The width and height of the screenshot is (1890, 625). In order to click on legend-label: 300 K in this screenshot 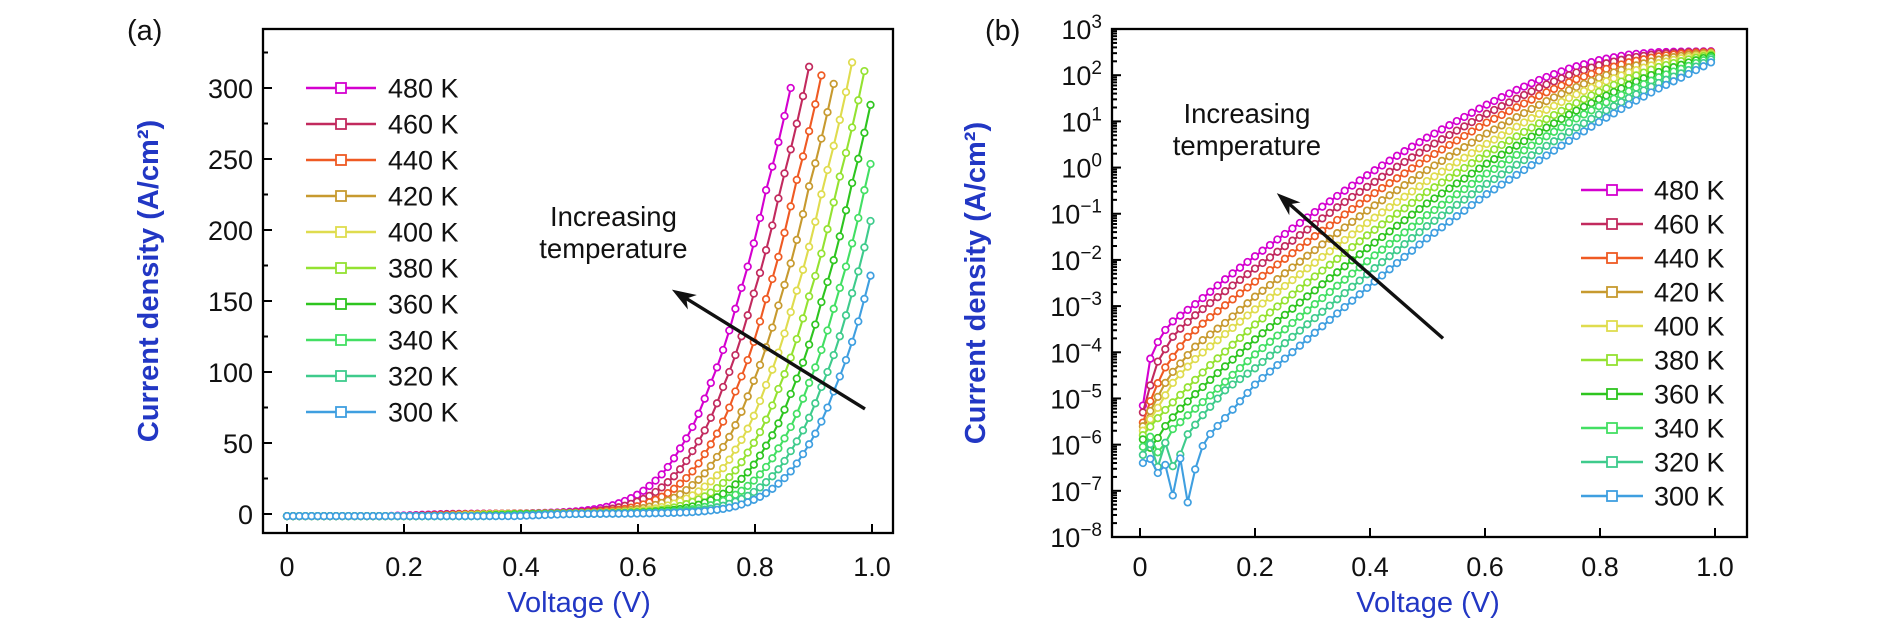, I will do `click(1689, 497)`.